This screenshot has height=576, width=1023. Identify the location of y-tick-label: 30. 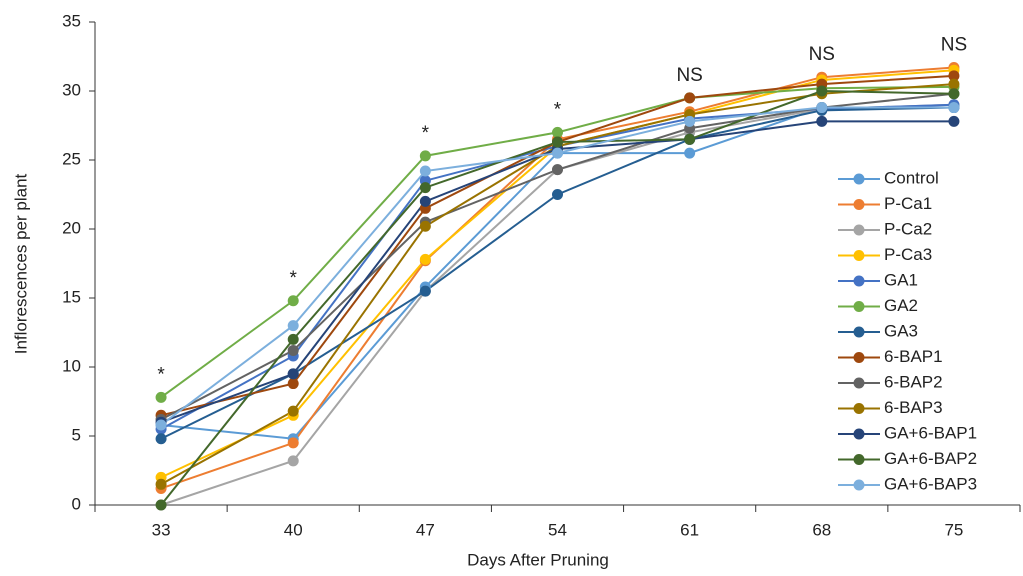
(71, 89).